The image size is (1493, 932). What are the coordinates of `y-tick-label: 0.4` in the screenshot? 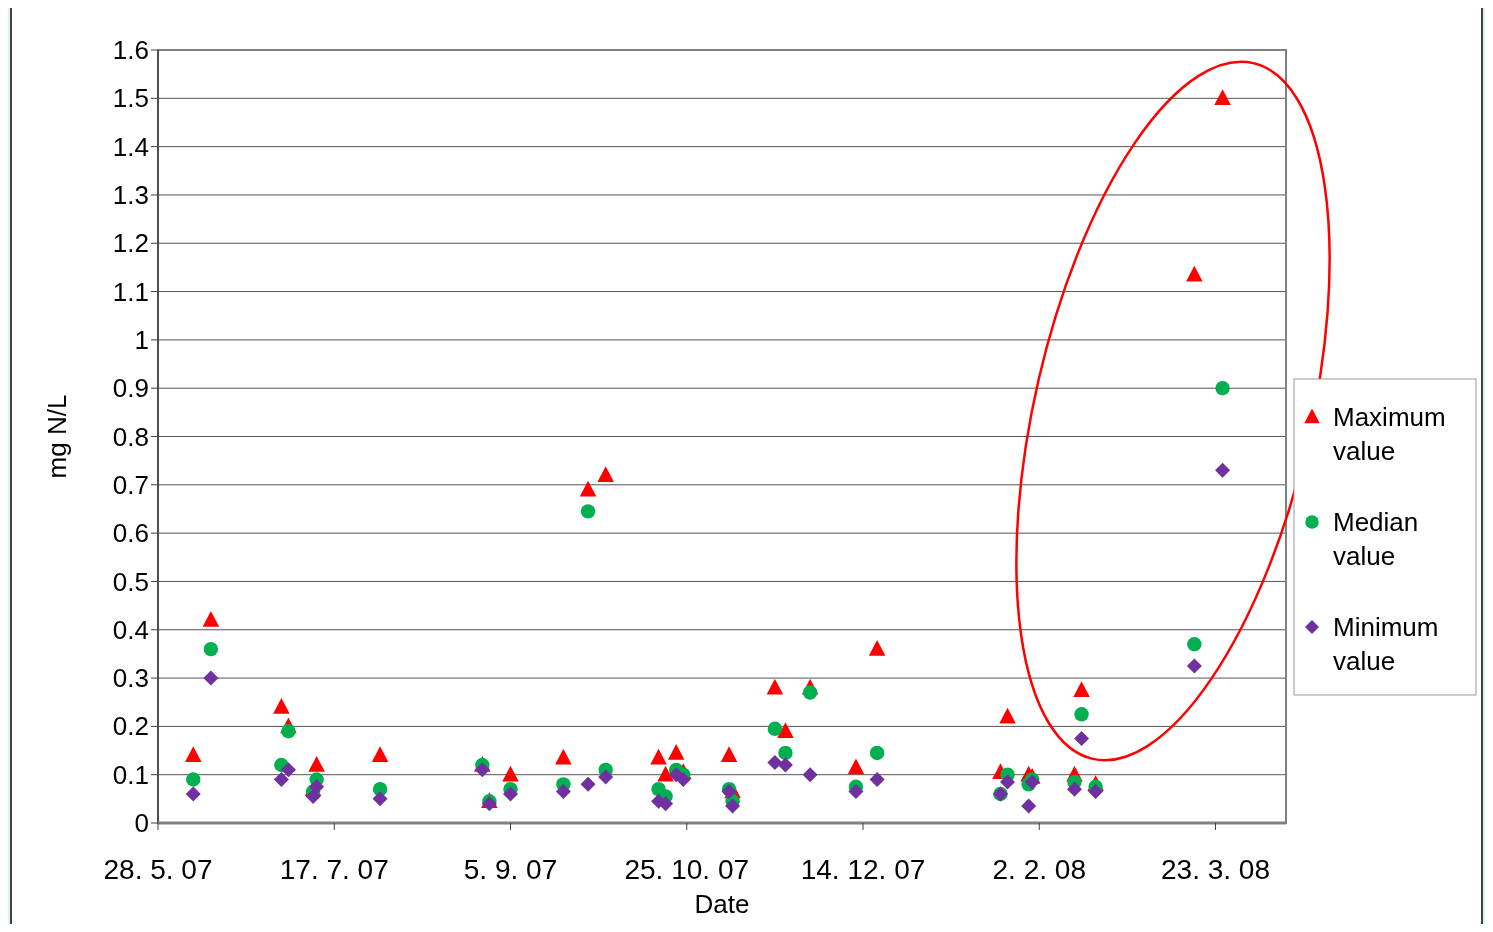 It's located at (130, 629).